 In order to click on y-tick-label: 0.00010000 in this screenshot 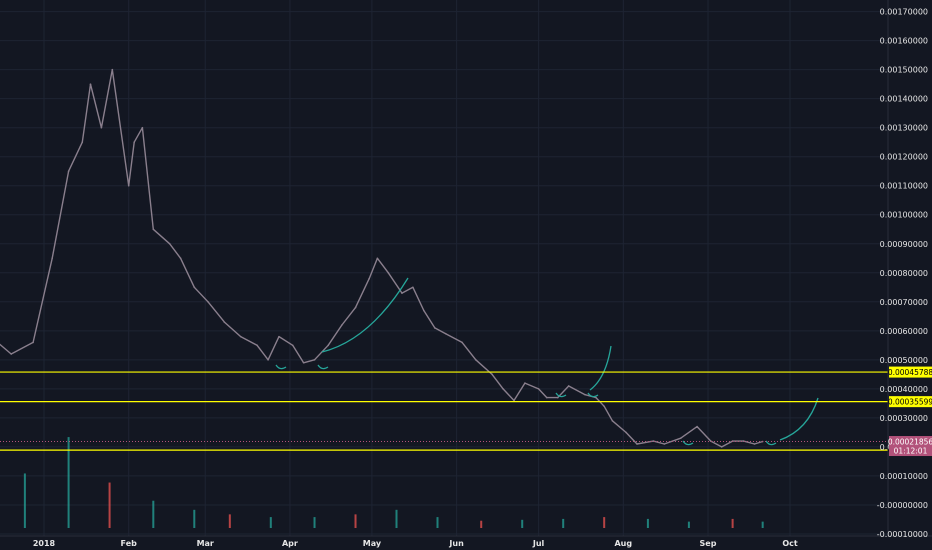, I will do `click(904, 476)`.